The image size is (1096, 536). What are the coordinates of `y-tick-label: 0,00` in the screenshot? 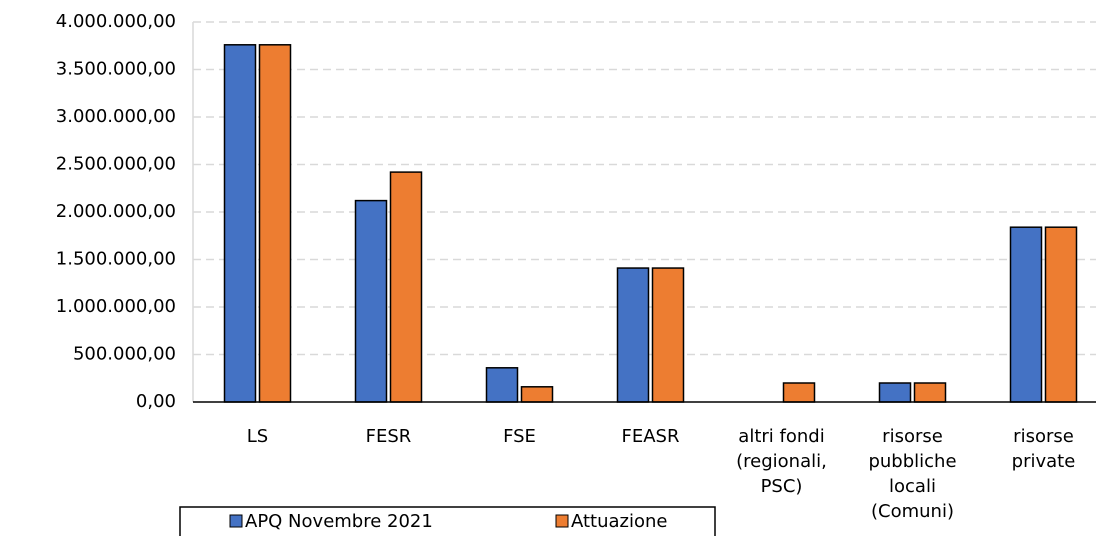 It's located at (156, 401).